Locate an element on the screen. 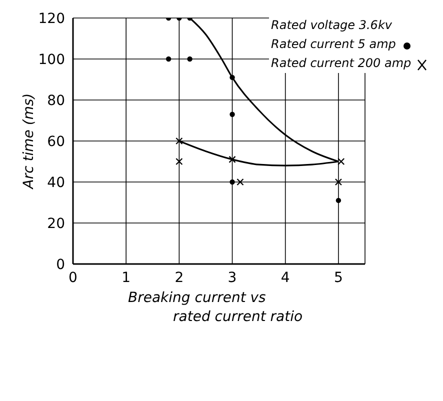 The image size is (443, 401). x-axis-title: Breaking current vs rated current ratio is located at coordinates (215, 307).